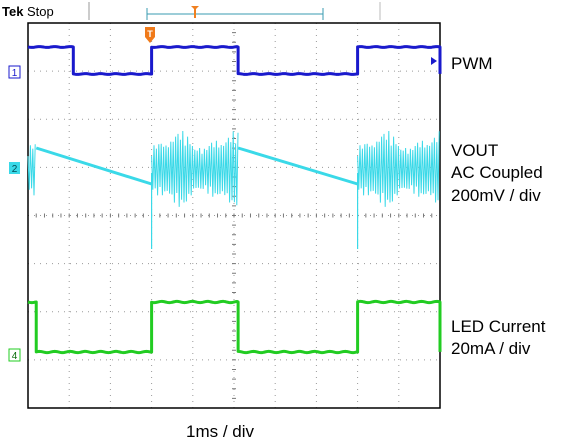  Describe the element at coordinates (472, 63) in the screenshot. I see `pwm-label: PWM` at that location.